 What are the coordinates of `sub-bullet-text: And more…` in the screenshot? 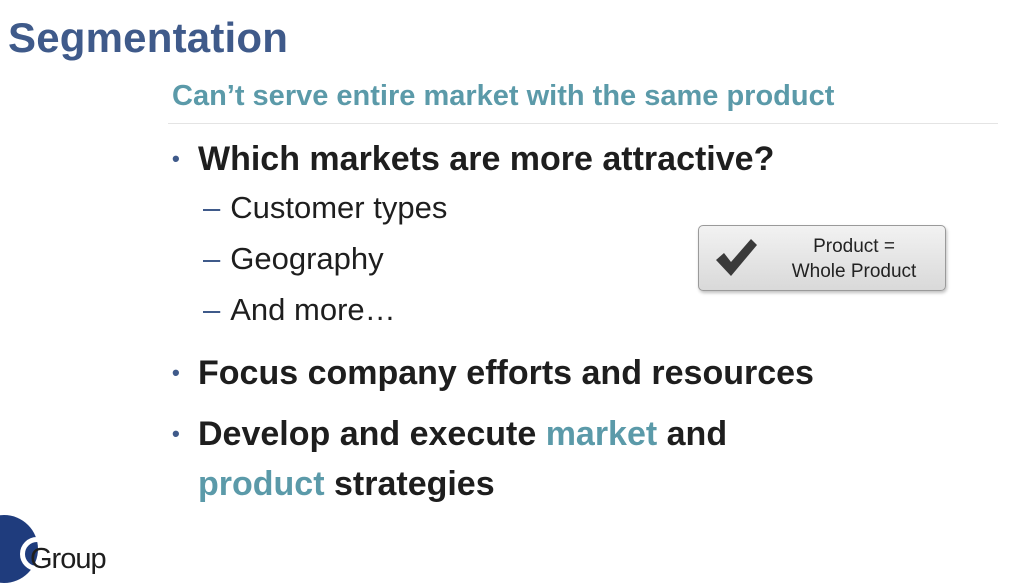 It's located at (313, 309).